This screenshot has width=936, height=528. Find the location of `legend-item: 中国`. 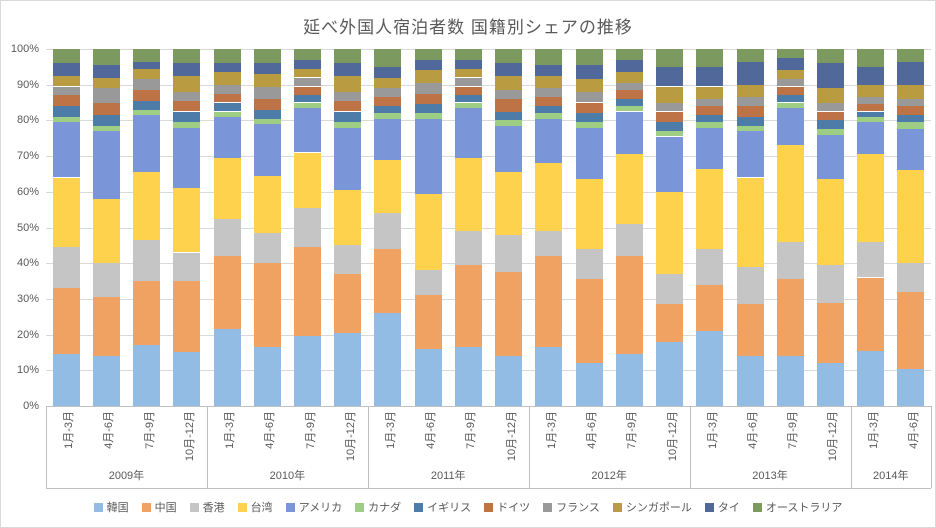

legend-item: 中国 is located at coordinates (159, 507).